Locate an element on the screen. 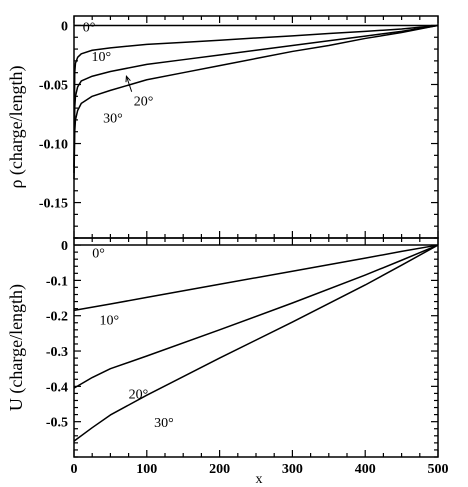 The height and width of the screenshot is (487, 468). u-series-10deg is located at coordinates (256, 278).